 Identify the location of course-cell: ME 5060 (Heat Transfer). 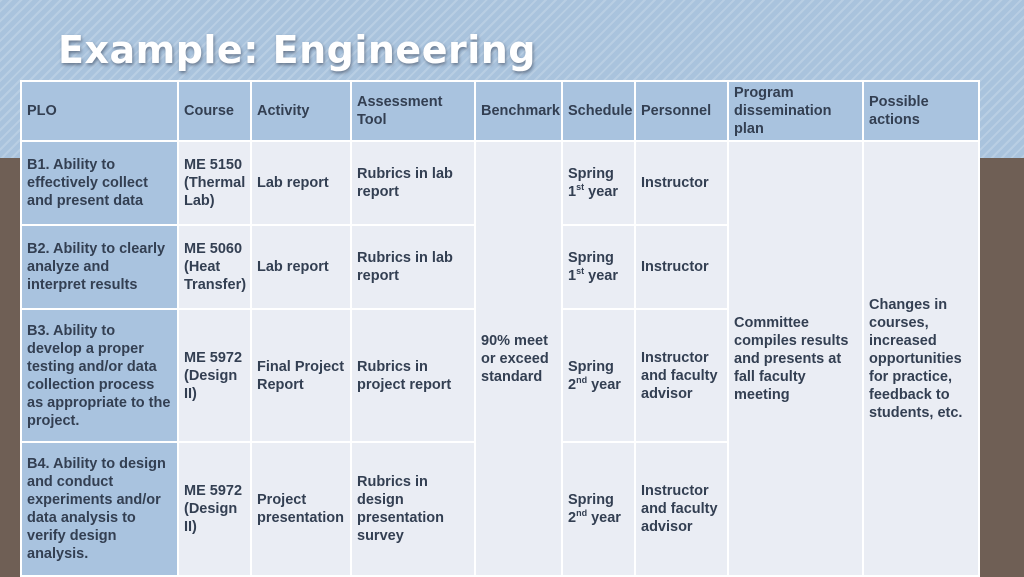
(214, 267).